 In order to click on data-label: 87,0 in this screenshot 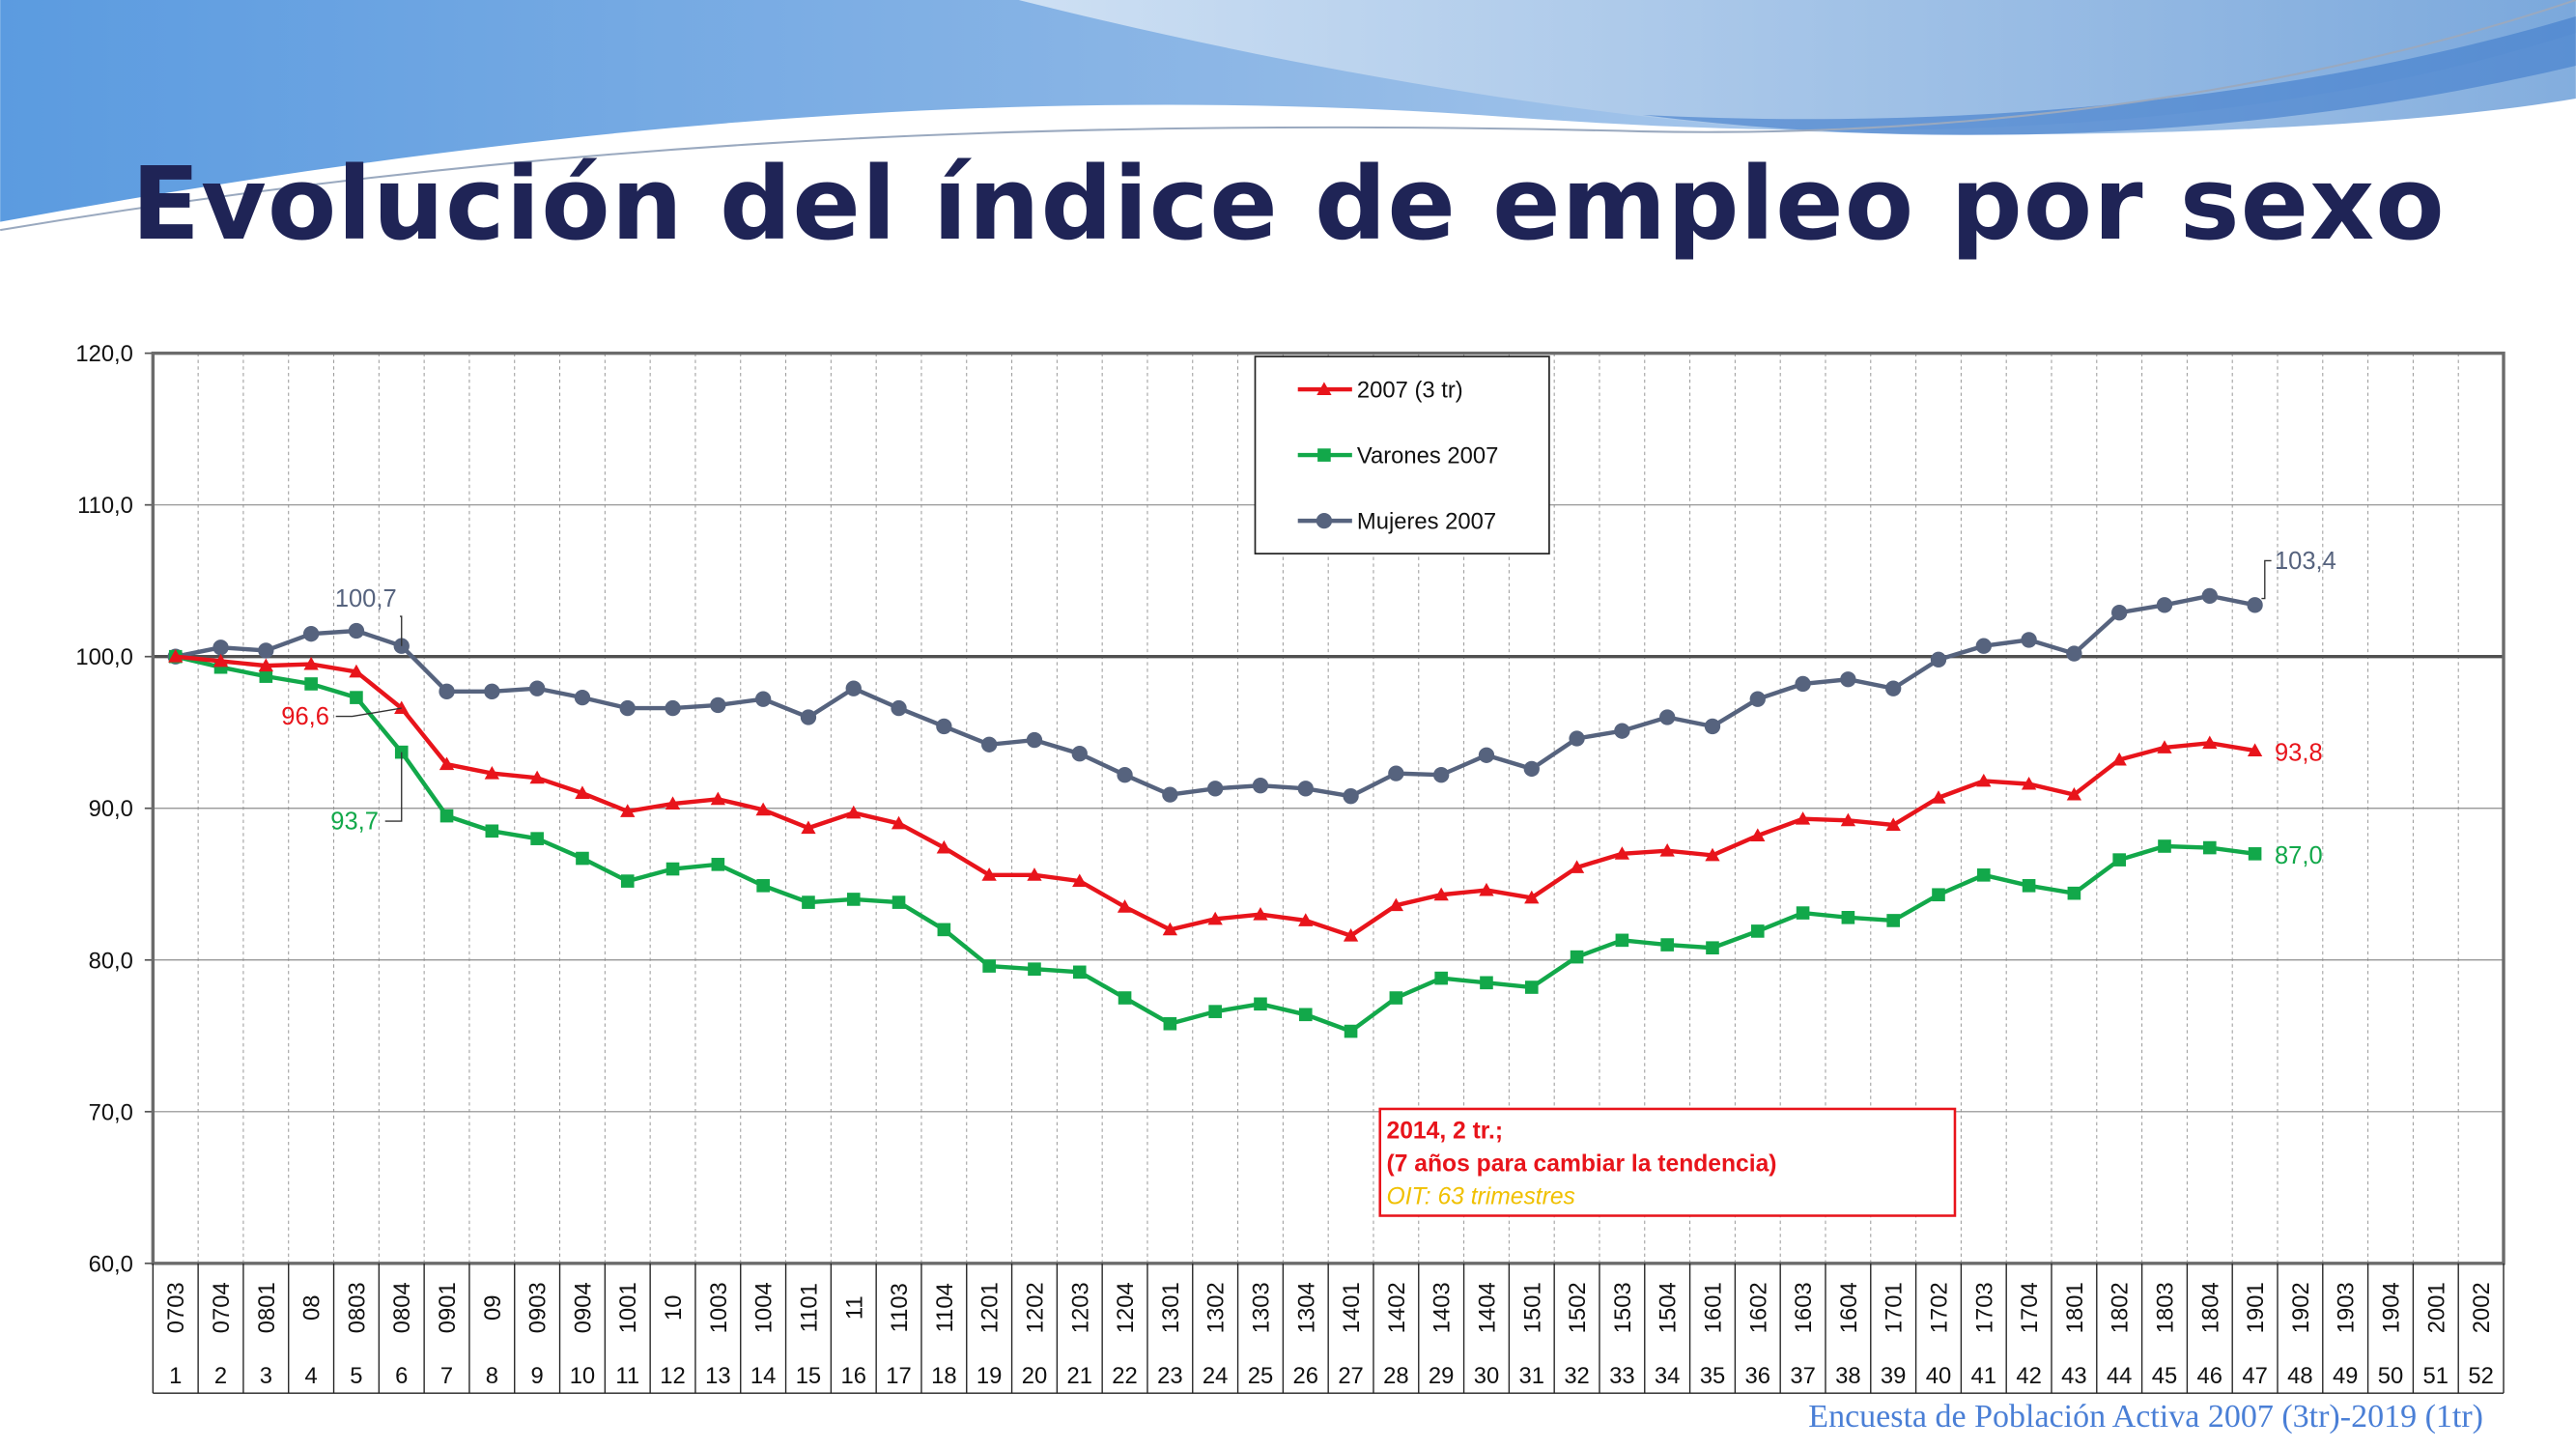, I will do `click(2299, 855)`.